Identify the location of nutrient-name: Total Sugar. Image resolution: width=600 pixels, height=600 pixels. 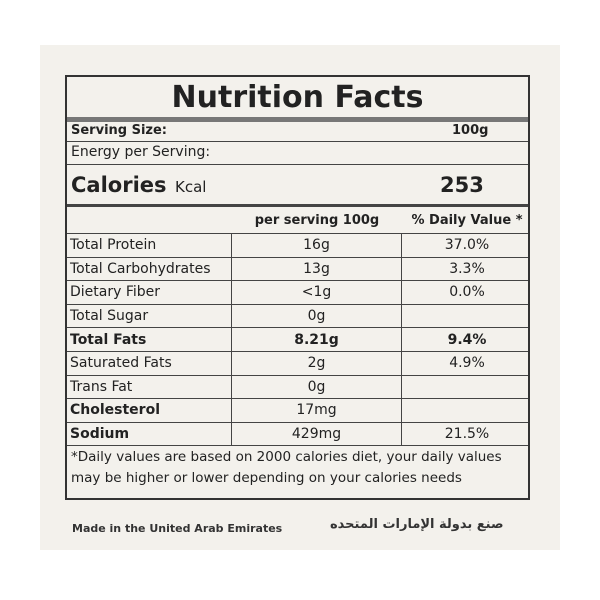
(149, 316).